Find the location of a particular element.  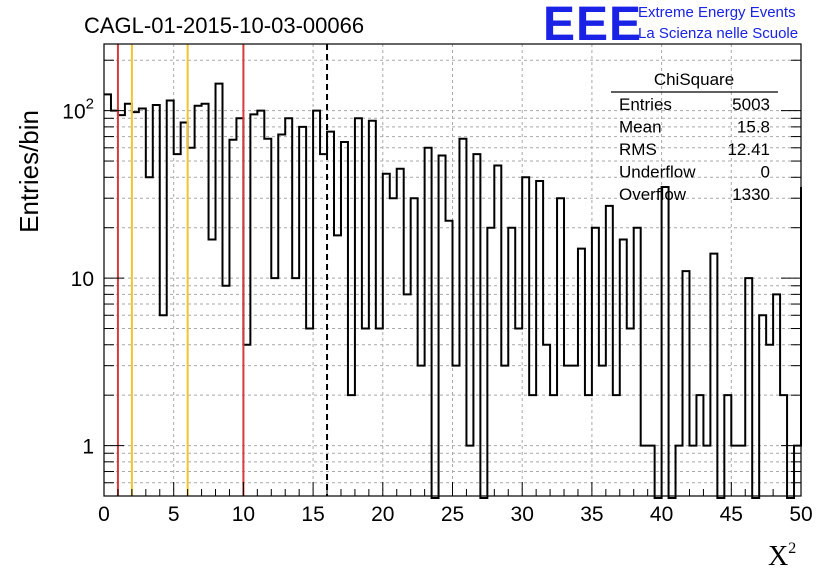

x-axis-label: X2 is located at coordinates (782, 556).